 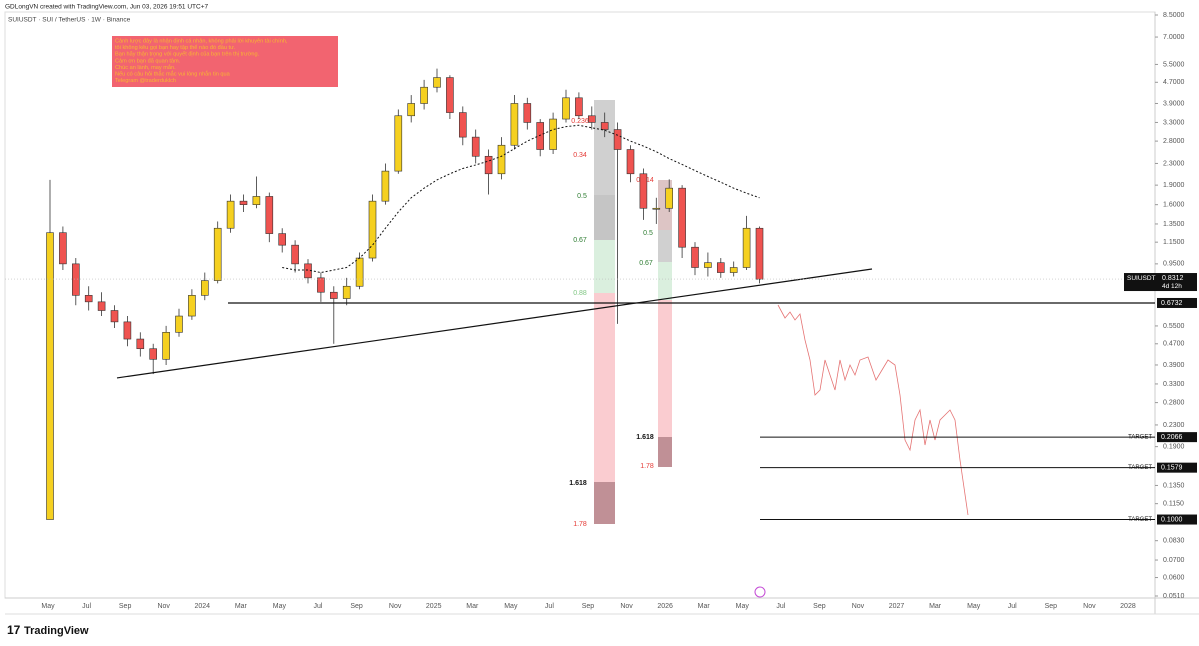 I want to click on note-line: Telegram @traderduklch, so click(x=145, y=81).